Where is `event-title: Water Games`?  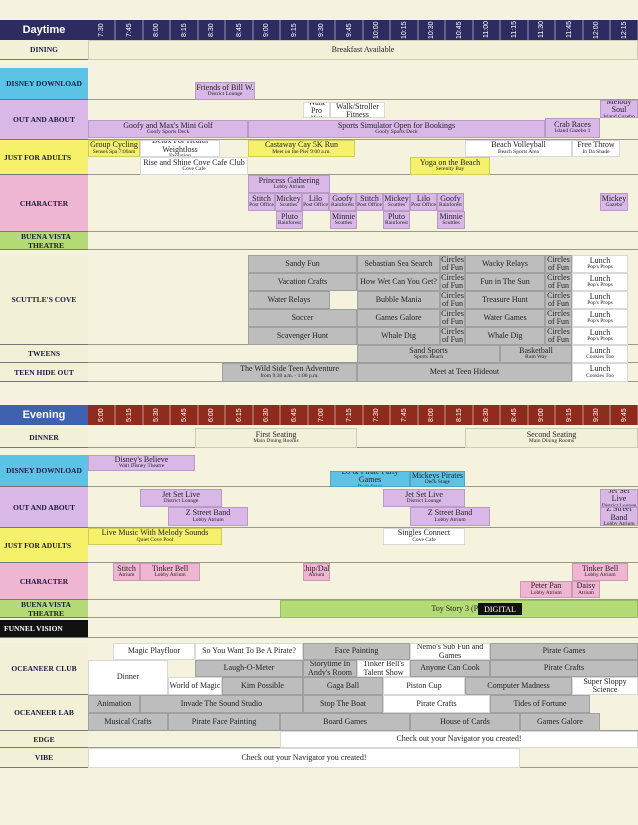
event-title: Water Games is located at coordinates (505, 317).